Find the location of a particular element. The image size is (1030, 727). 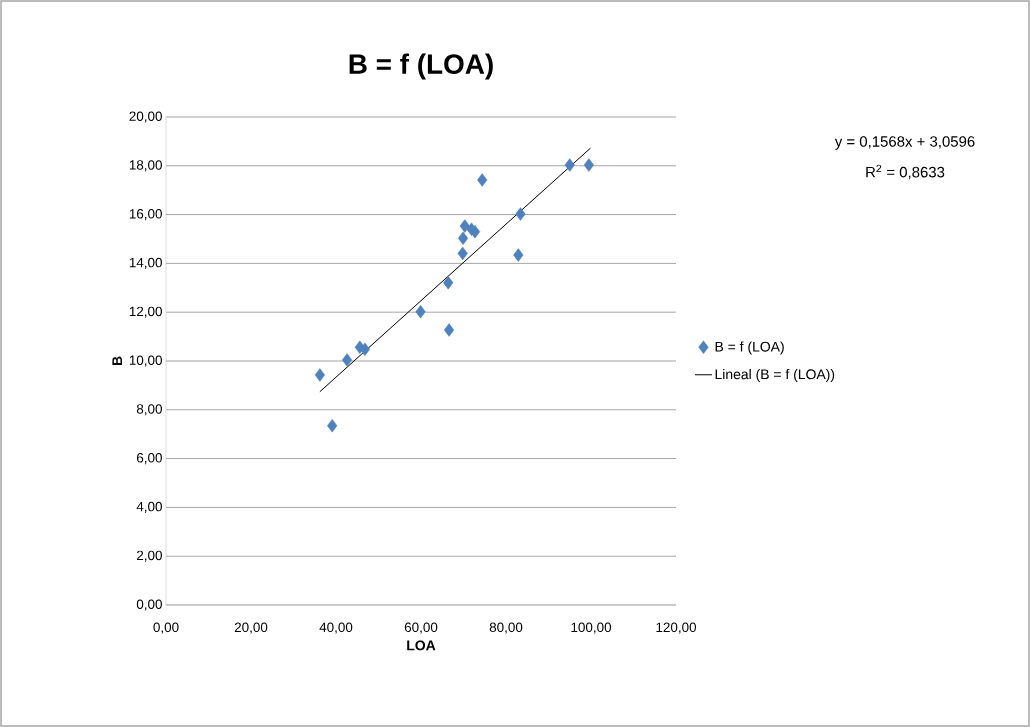

x-tick-label: 100,00 is located at coordinates (591, 628).